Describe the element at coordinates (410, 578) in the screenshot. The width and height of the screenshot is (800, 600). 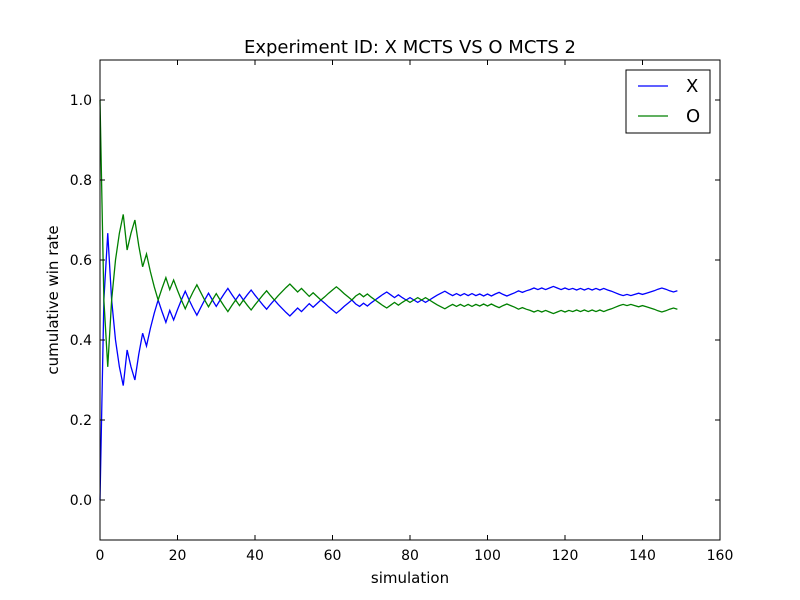
I see `x-axis-label: simulation` at that location.